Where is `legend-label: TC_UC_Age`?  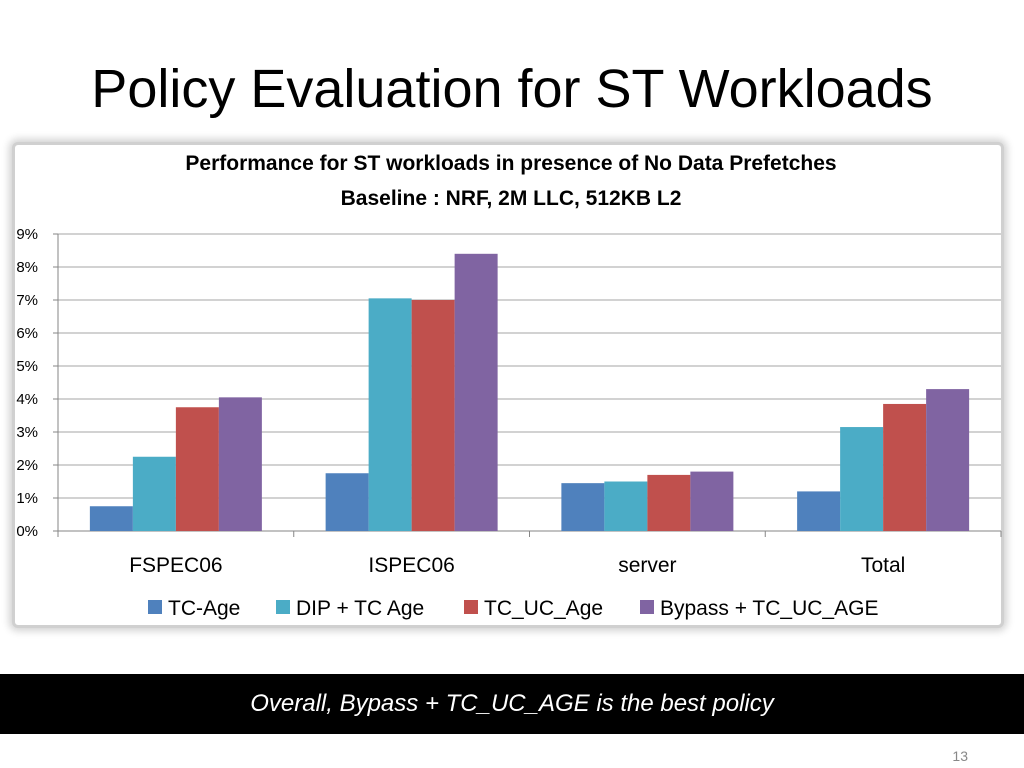
legend-label: TC_UC_Age is located at coordinates (543, 608).